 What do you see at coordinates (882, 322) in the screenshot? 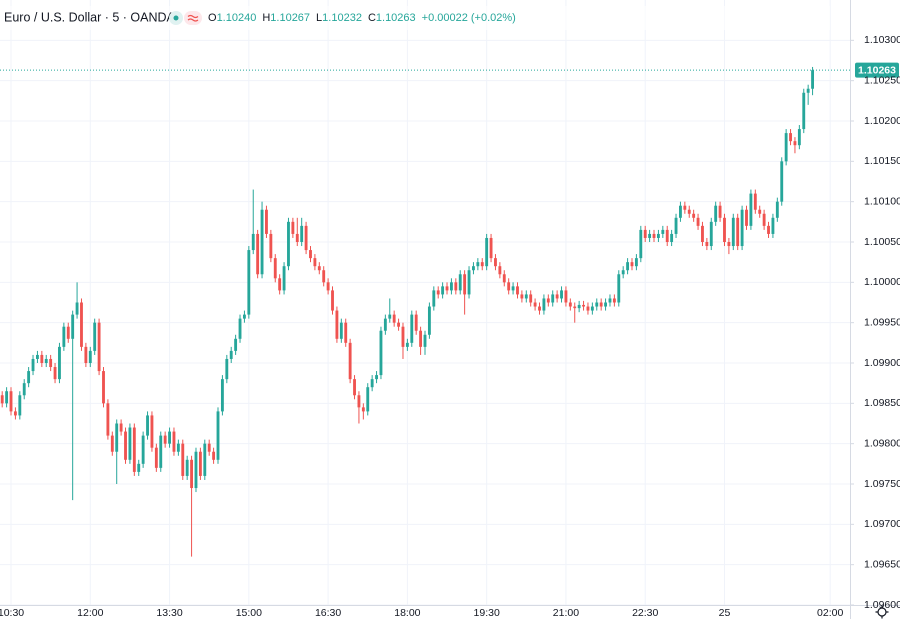
I see `y-tick-label: 1.09950` at bounding box center [882, 322].